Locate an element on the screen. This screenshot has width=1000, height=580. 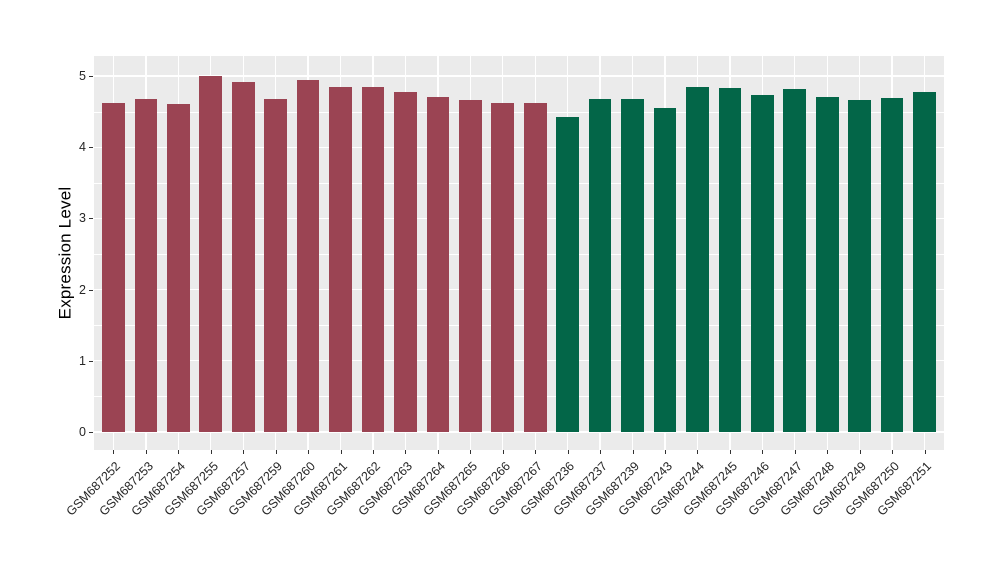
bar-GSM687252 is located at coordinates (113, 267).